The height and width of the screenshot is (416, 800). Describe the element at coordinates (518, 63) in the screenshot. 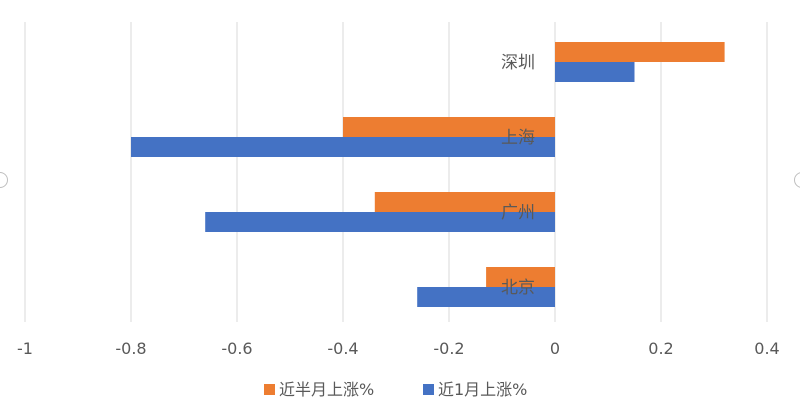

I see `category-label: 深圳` at that location.